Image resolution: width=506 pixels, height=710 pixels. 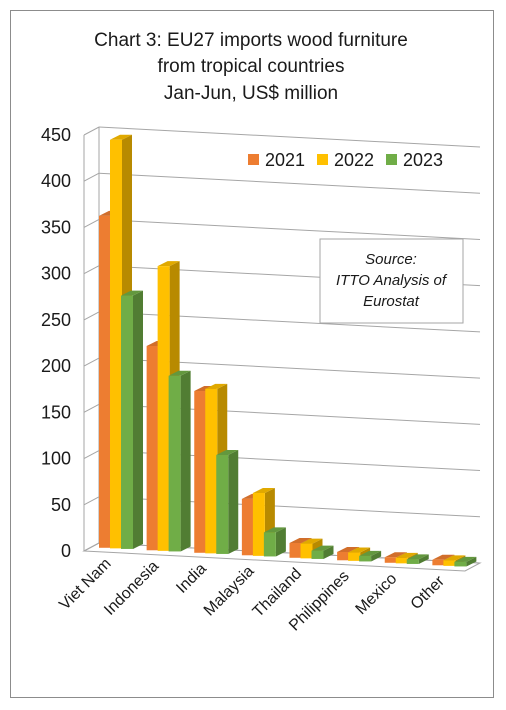 What do you see at coordinates (61, 505) in the screenshot?
I see `y-tick-label: 50` at bounding box center [61, 505].